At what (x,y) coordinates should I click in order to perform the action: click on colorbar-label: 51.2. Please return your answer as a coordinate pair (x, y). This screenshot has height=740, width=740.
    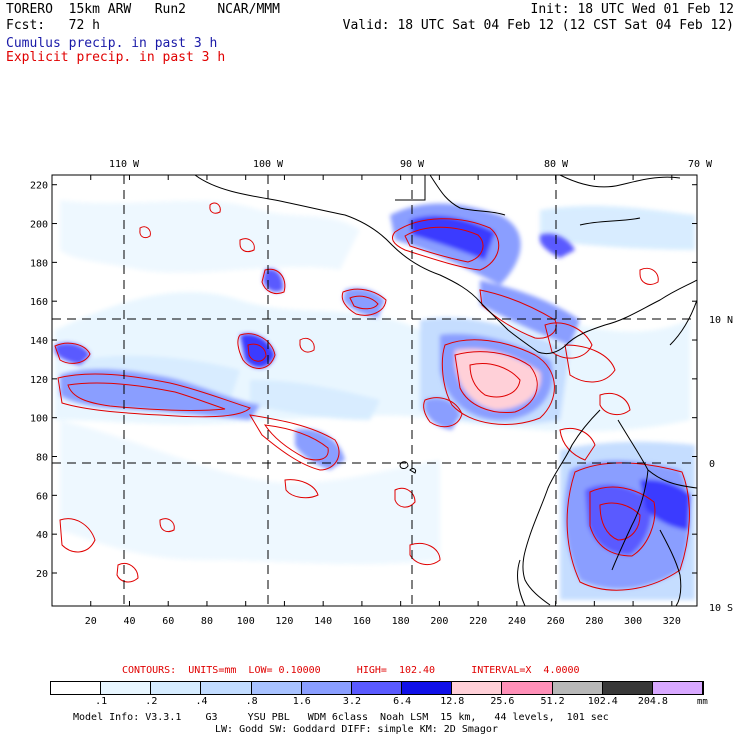
    Looking at the image, I should click on (552, 701).